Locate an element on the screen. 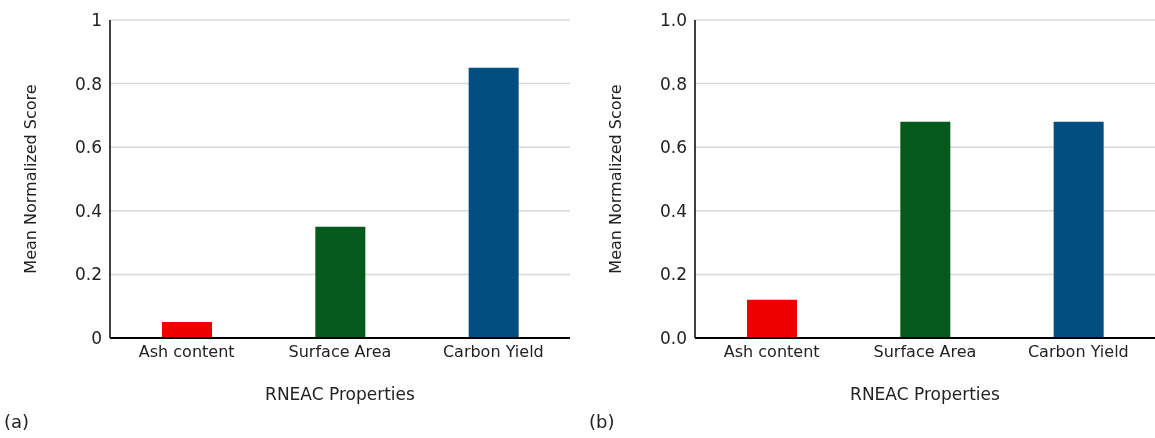 This screenshot has width=1155, height=438. y-tick-label: 1 is located at coordinates (96, 20).